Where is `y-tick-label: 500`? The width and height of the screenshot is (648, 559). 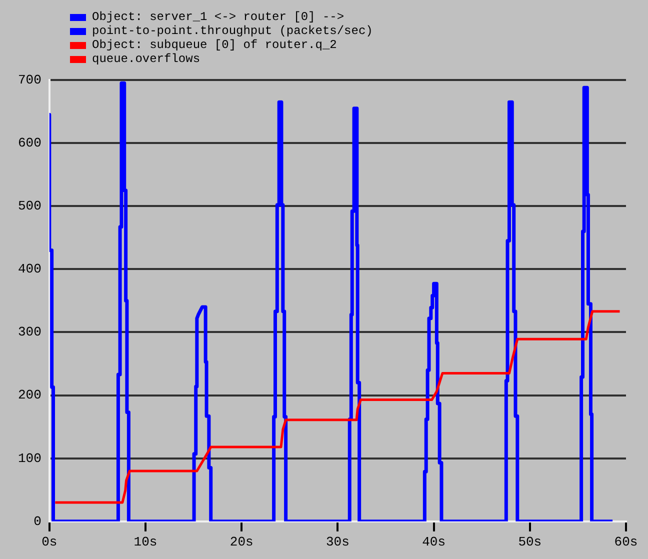
y-tick-label: 500 is located at coordinates (30, 206).